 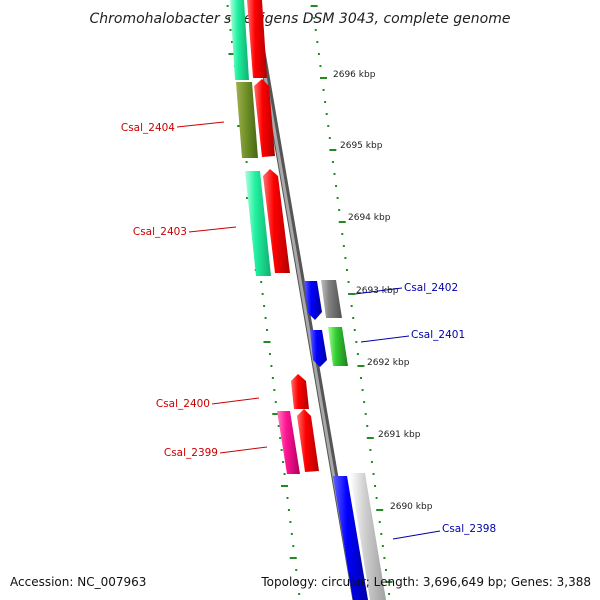 What do you see at coordinates (276, 221) in the screenshot?
I see `gene-red-csal2403` at bounding box center [276, 221].